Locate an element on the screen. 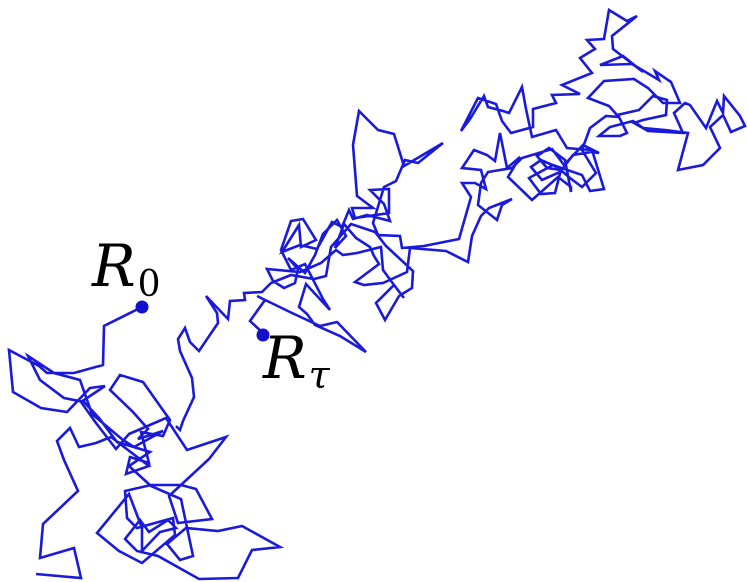 The width and height of the screenshot is (747, 582). start-point-marker is located at coordinates (142, 307).